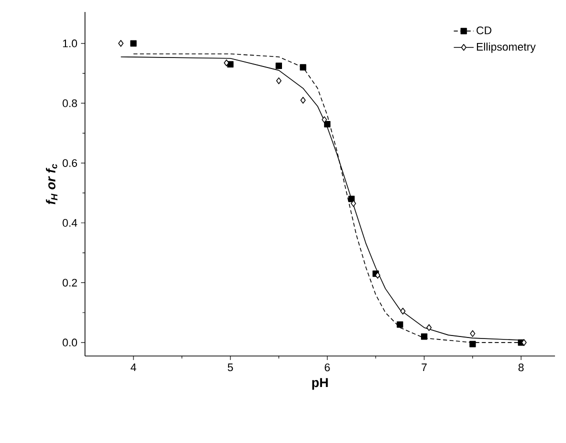  I want to click on x-axis-title: pH, so click(320, 384).